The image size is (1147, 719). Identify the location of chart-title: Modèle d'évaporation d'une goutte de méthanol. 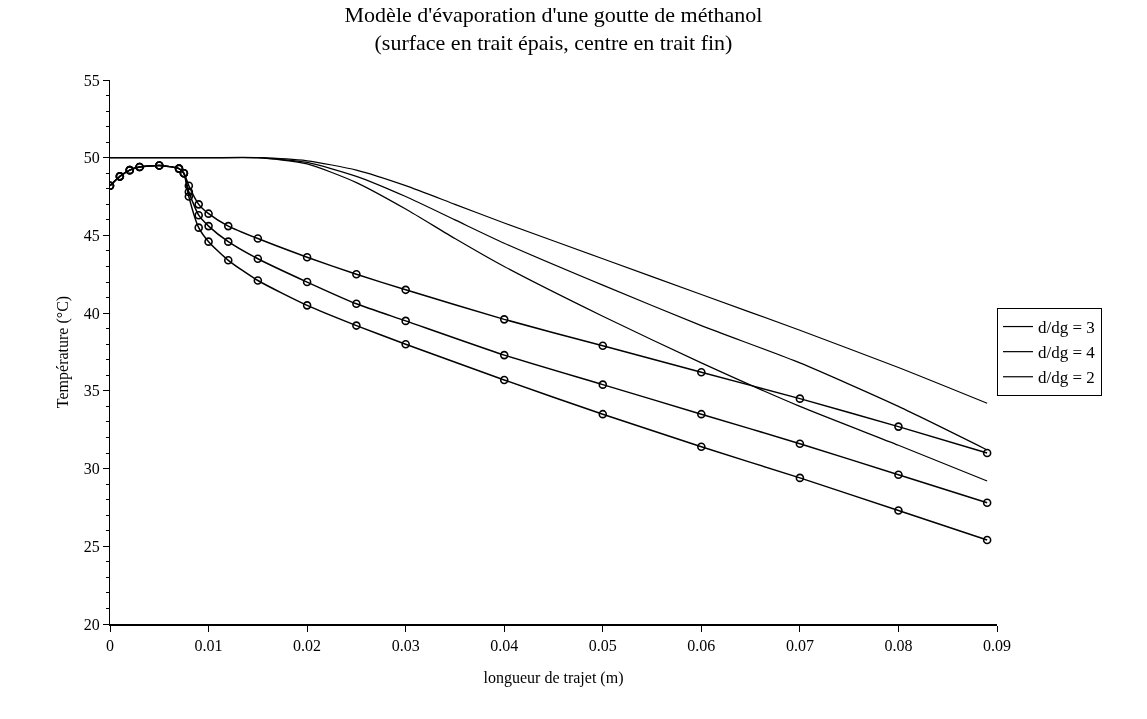
(553, 14).